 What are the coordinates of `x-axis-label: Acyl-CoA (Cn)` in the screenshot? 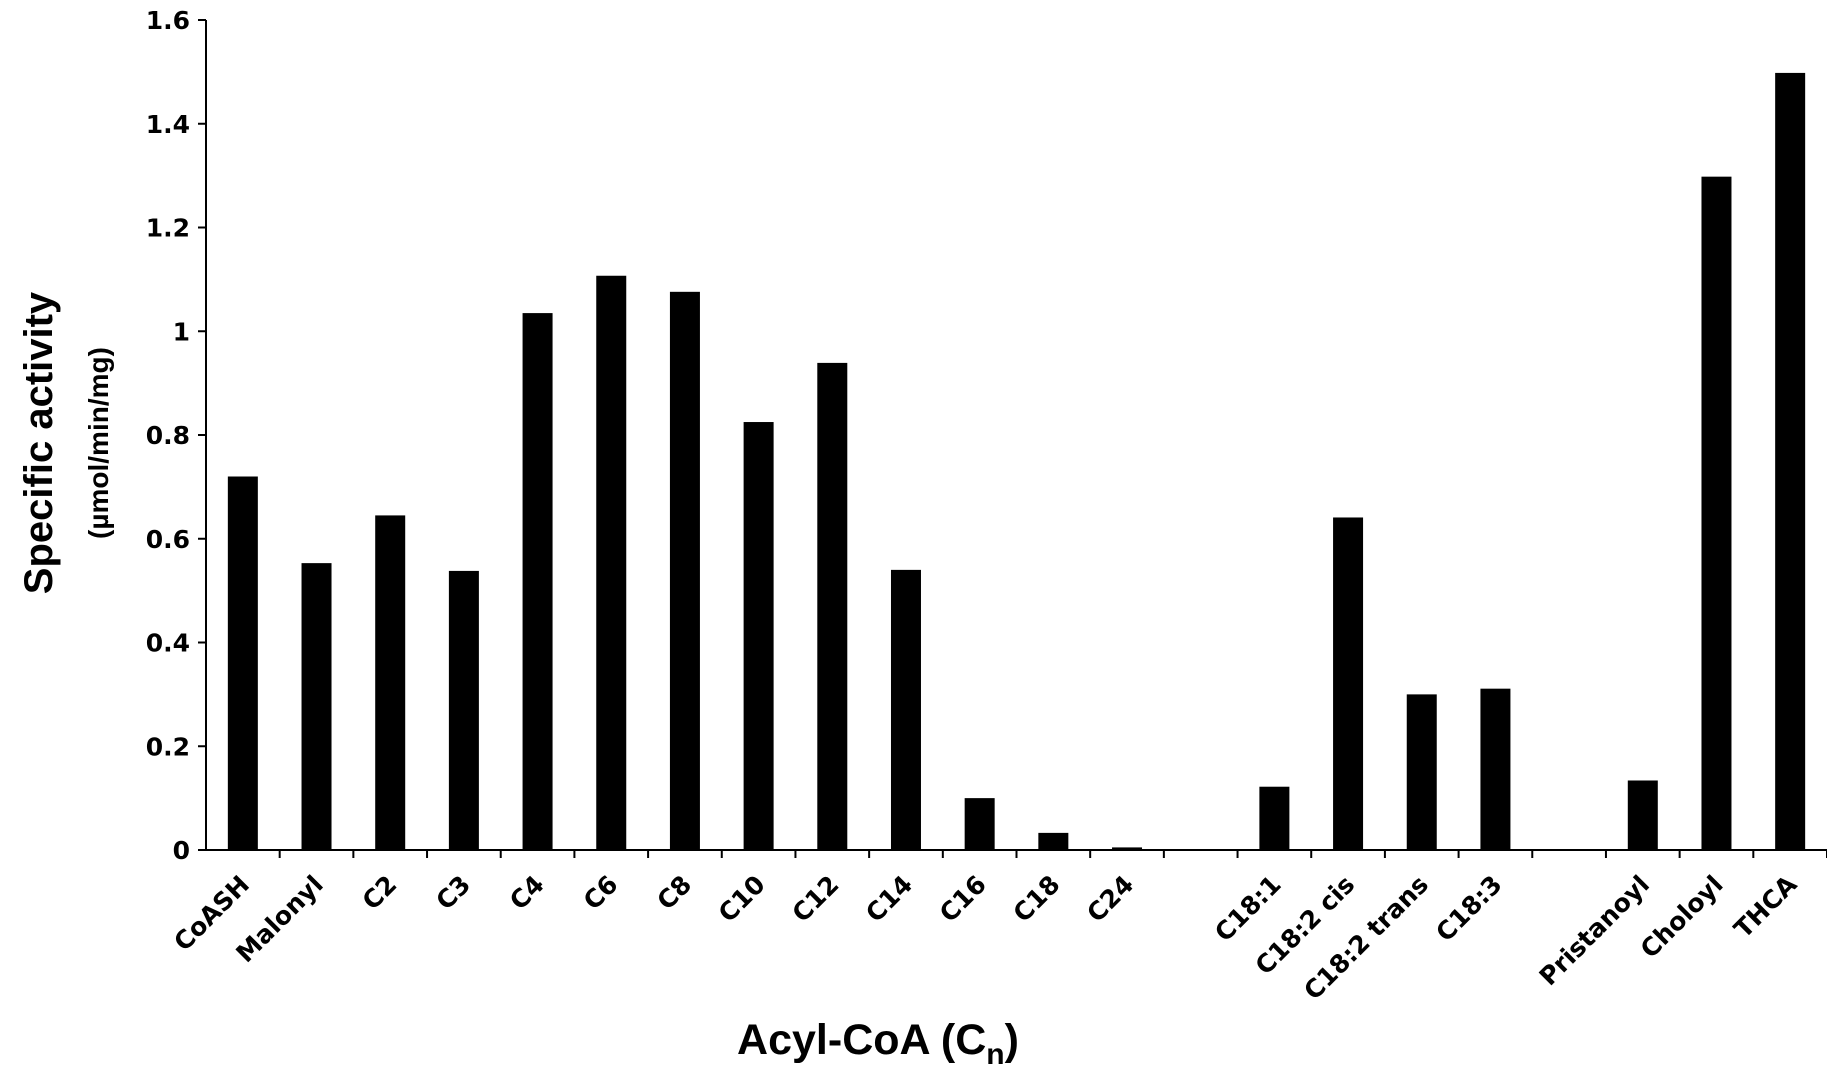 It's located at (878, 1042).